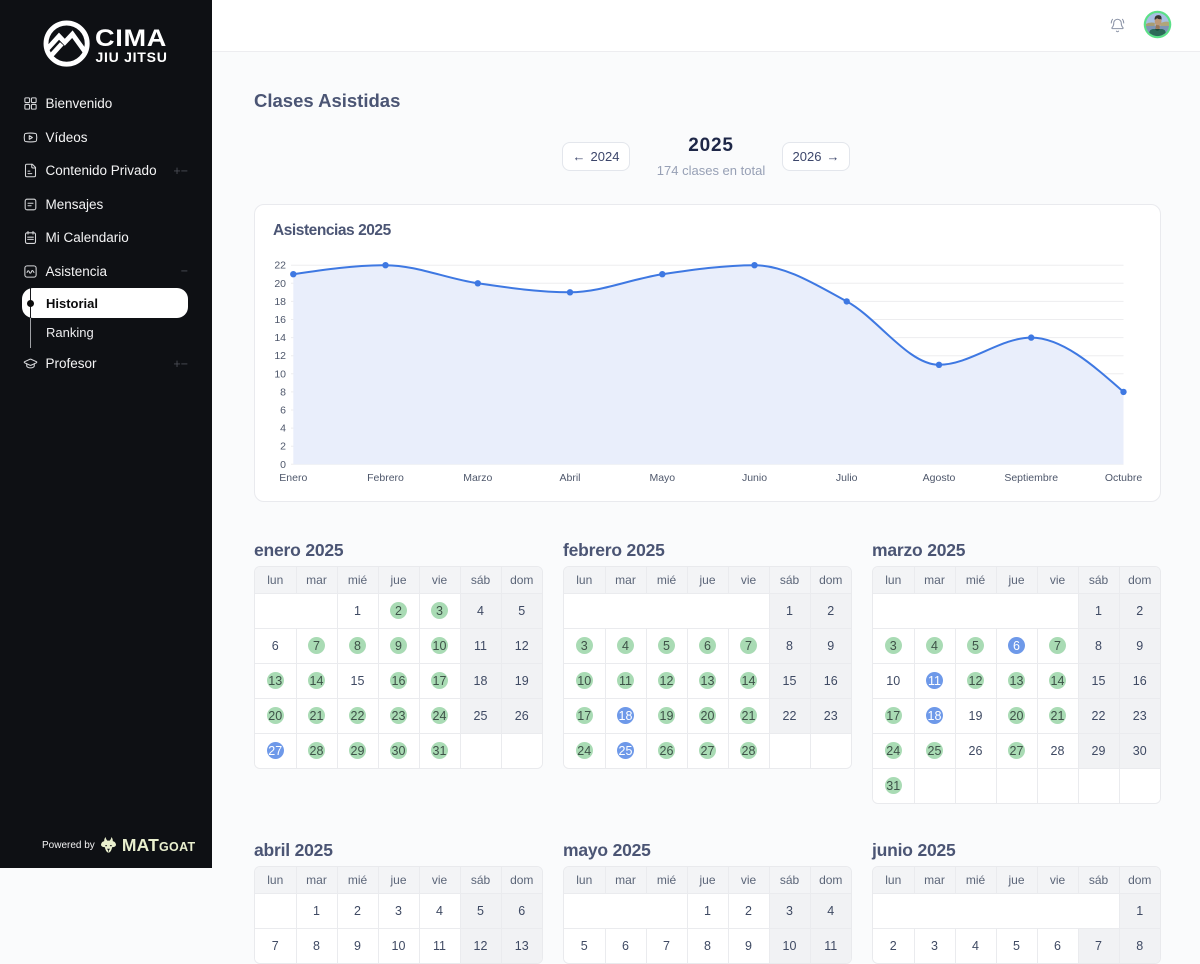 Image resolution: width=1200 pixels, height=964 pixels. What do you see at coordinates (132, 57) in the screenshot?
I see `svg-text: JIU JITSU` at bounding box center [132, 57].